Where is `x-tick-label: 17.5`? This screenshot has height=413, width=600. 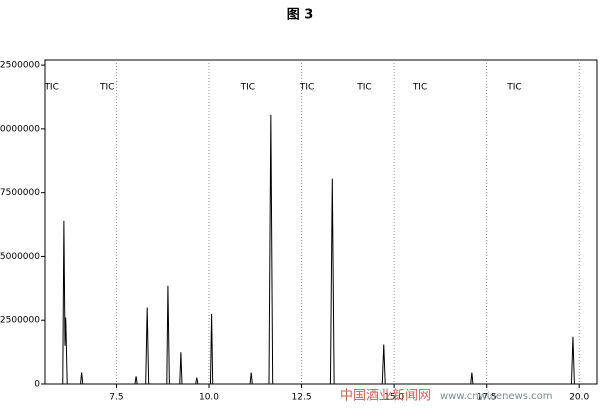 x-tick-label: 17.5 is located at coordinates (487, 398).